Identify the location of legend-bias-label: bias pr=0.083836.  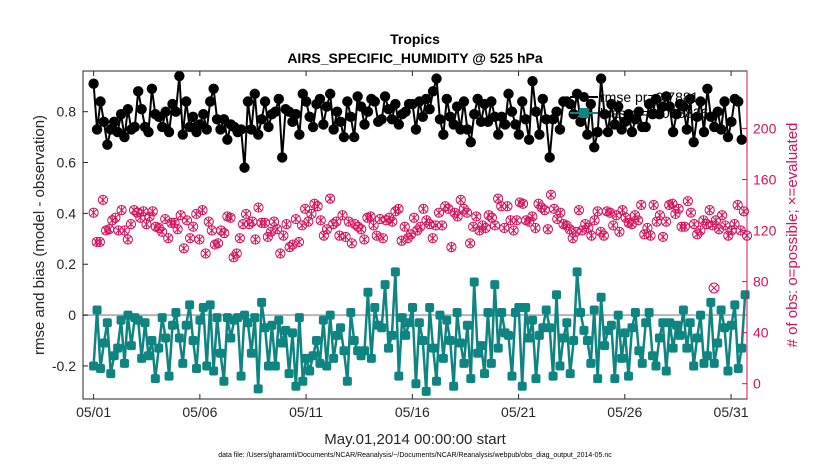
(654, 113).